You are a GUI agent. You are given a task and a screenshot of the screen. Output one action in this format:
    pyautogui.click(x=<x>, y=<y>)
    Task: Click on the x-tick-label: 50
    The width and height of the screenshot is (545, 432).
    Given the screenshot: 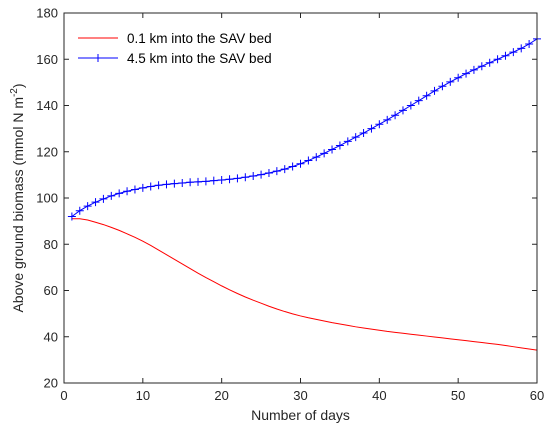 What is the action you would take?
    pyautogui.click(x=458, y=395)
    